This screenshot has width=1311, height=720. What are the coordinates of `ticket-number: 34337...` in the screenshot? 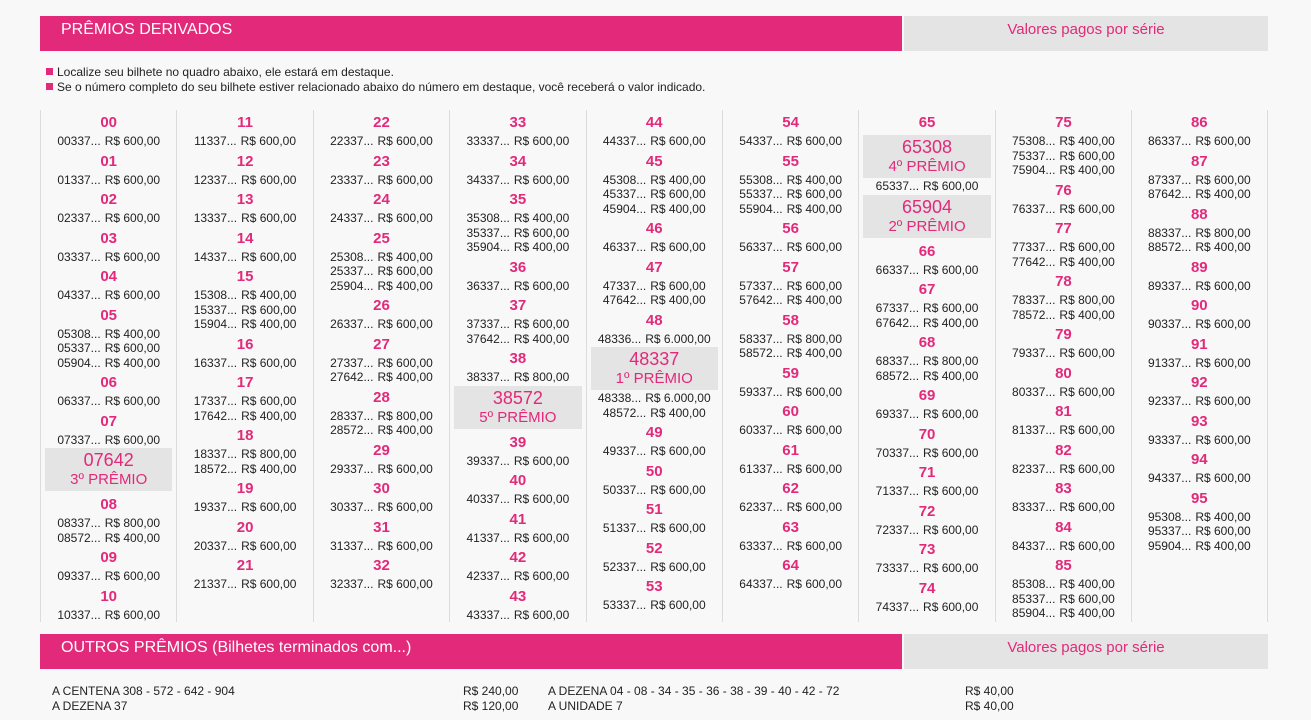 It's located at (488, 179).